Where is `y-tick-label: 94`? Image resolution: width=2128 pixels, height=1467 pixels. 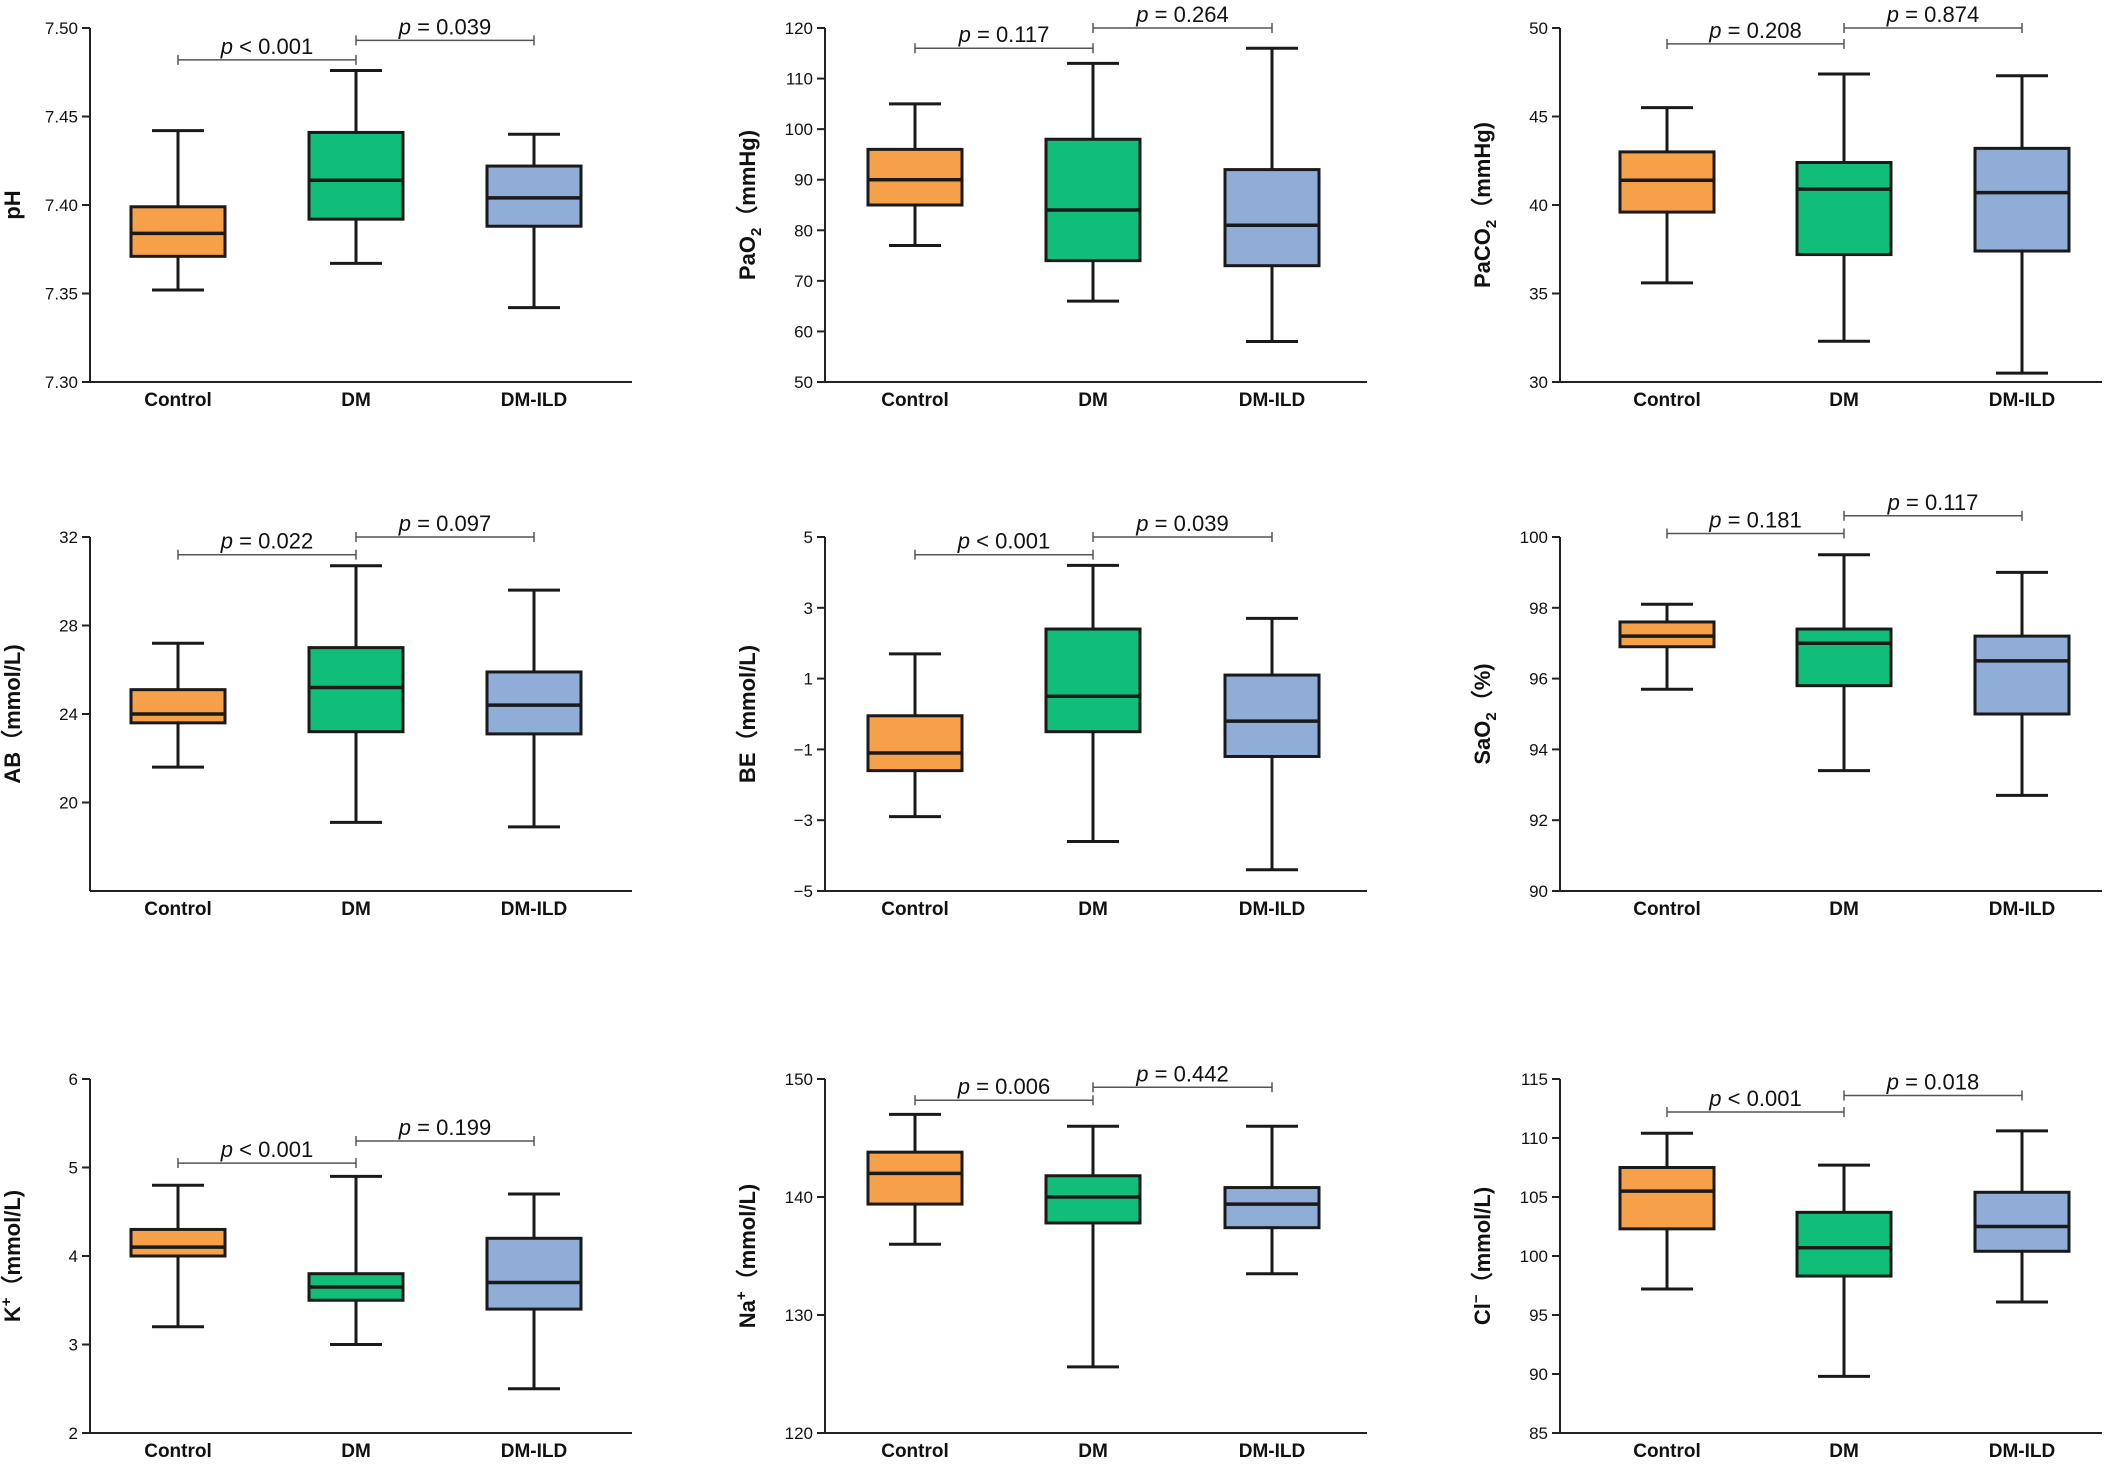 y-tick-label: 94 is located at coordinates (1538, 749).